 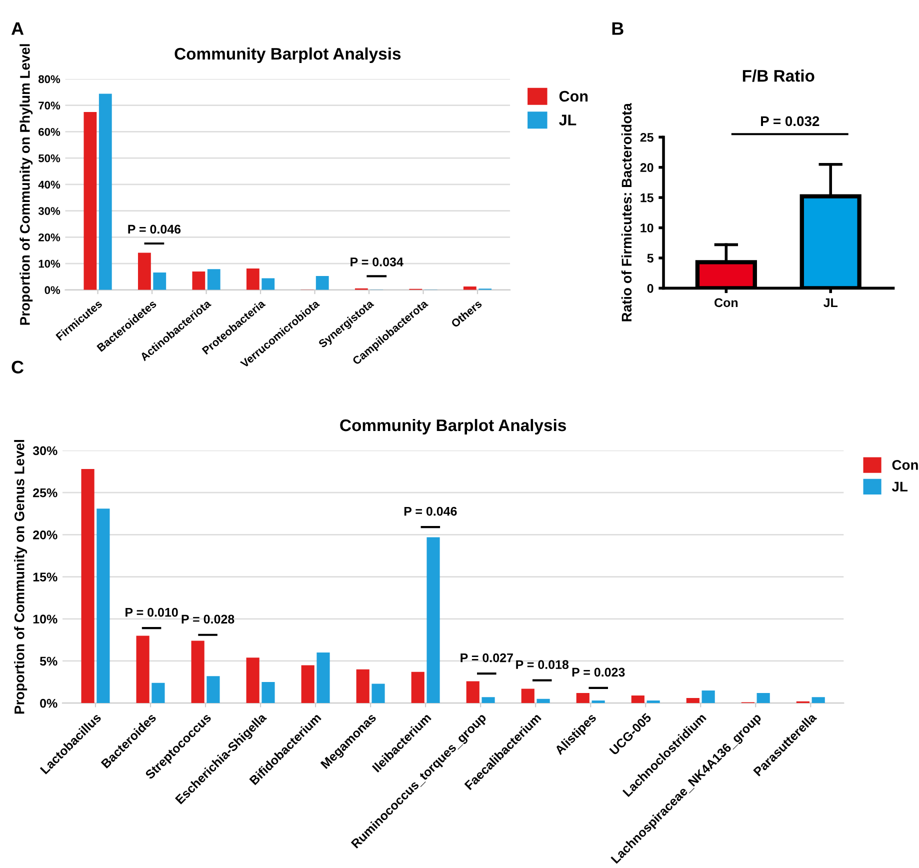 I want to click on x-tick-label: JL, so click(x=831, y=303).